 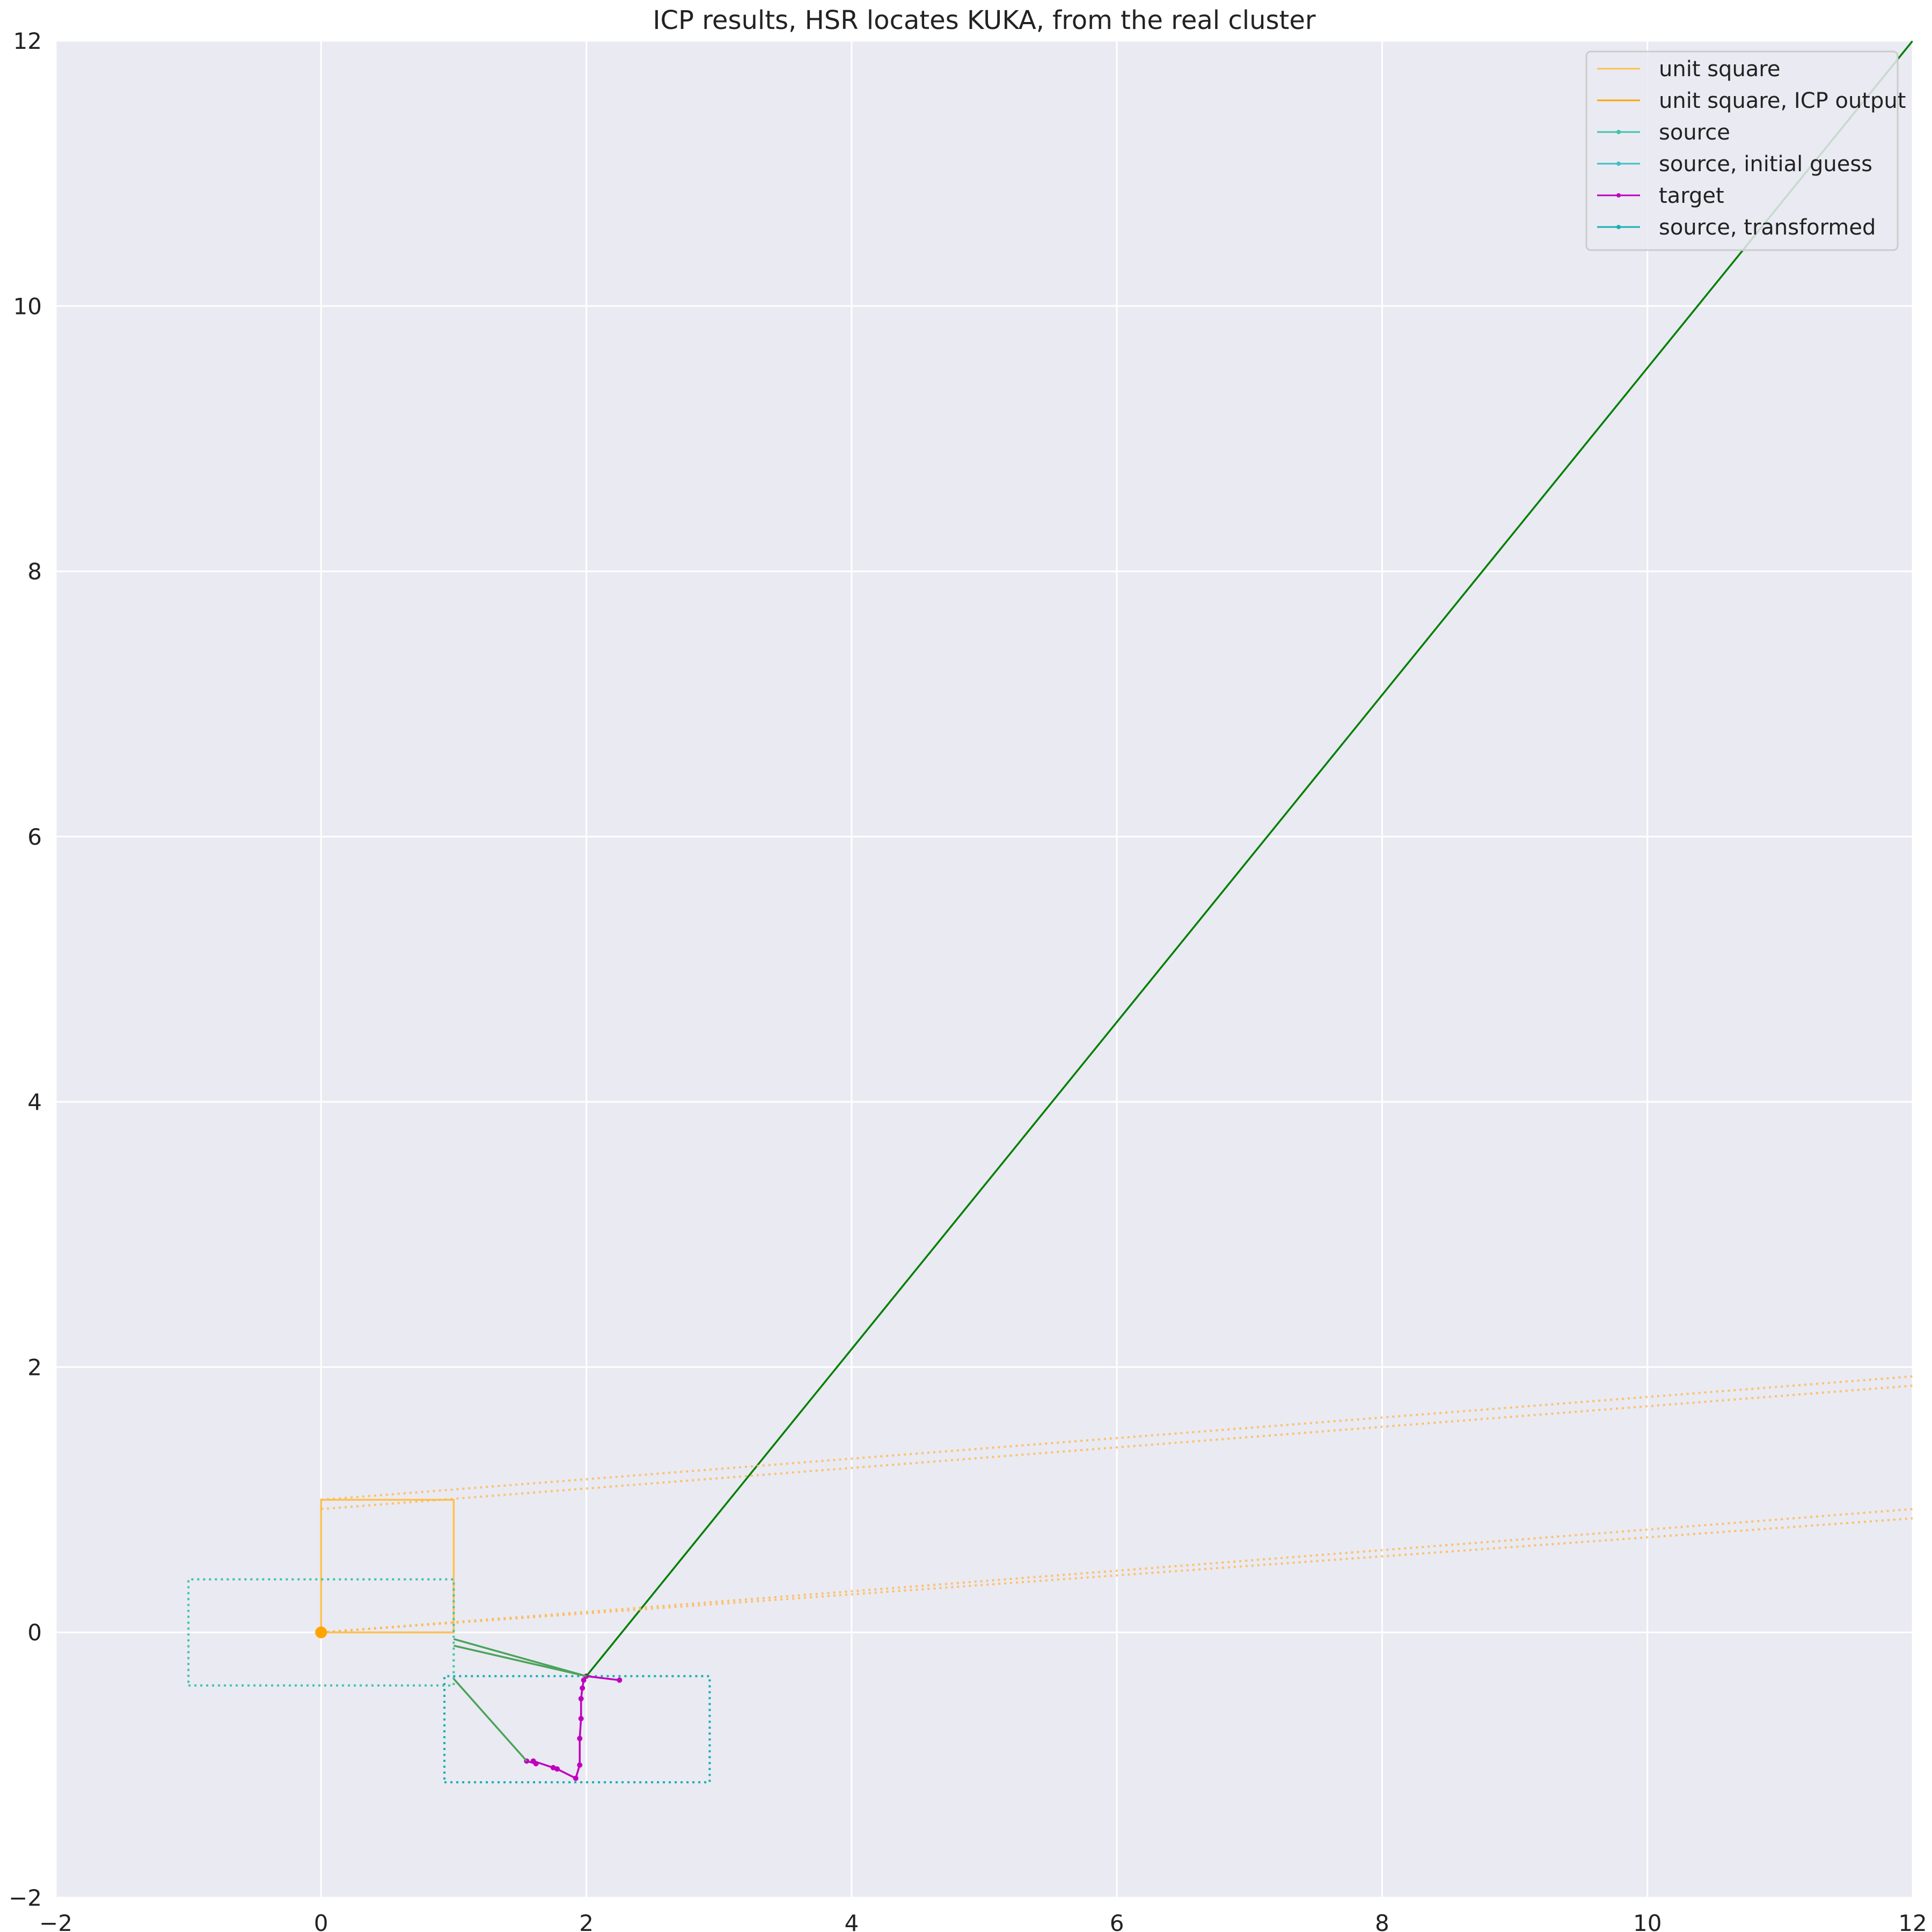 I want to click on legend-label: unit square, so click(x=1719, y=69).